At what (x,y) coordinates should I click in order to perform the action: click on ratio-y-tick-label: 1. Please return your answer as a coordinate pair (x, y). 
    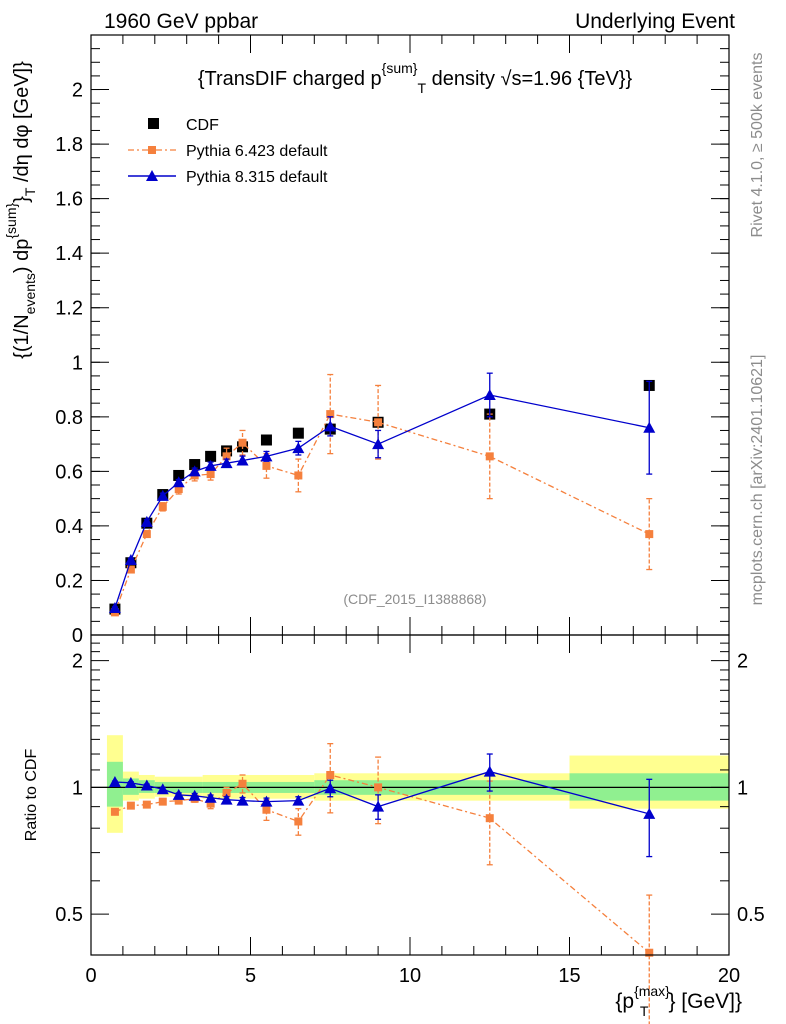
    Looking at the image, I should click on (77, 788).